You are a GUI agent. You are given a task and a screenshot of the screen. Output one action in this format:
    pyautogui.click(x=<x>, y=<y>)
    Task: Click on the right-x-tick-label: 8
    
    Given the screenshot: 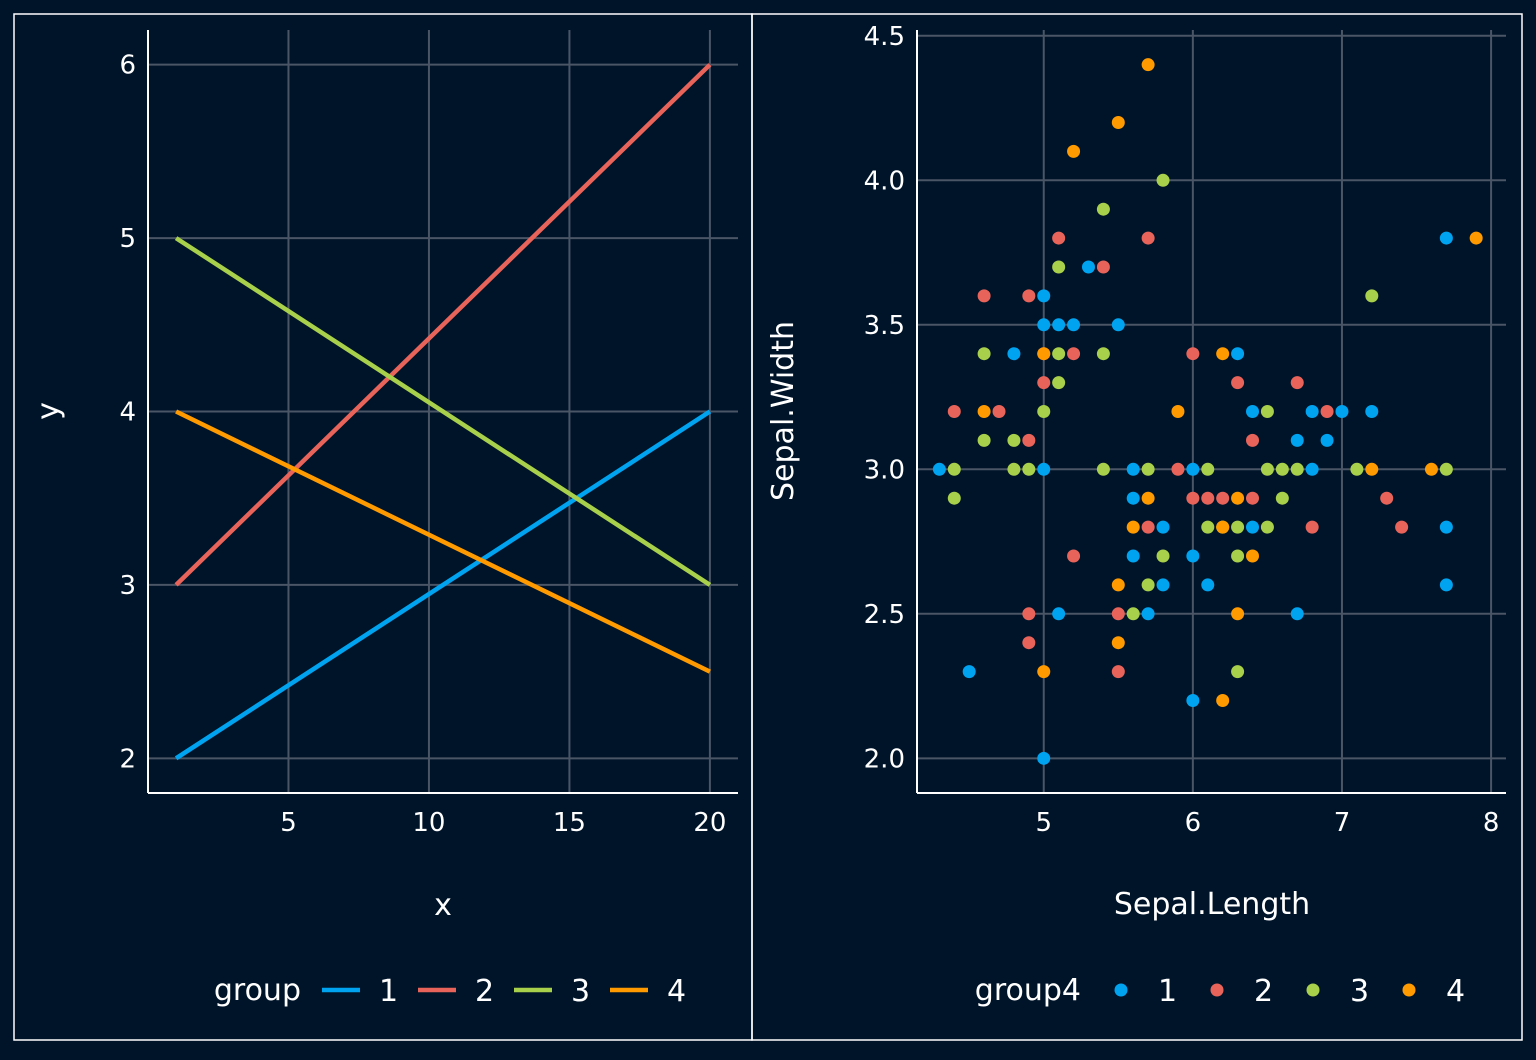 What is the action you would take?
    pyautogui.click(x=1491, y=823)
    